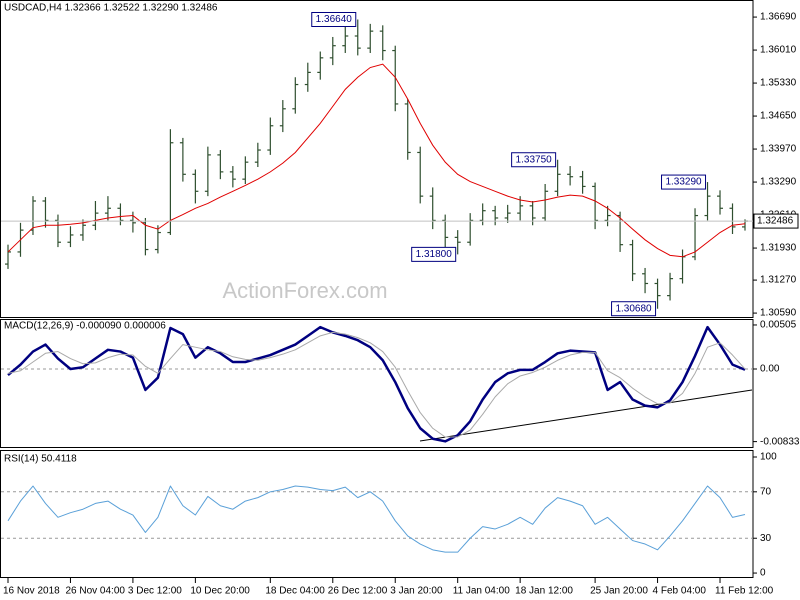 The image size is (800, 600). I want to click on annotation-label: 1.31800, so click(434, 254).